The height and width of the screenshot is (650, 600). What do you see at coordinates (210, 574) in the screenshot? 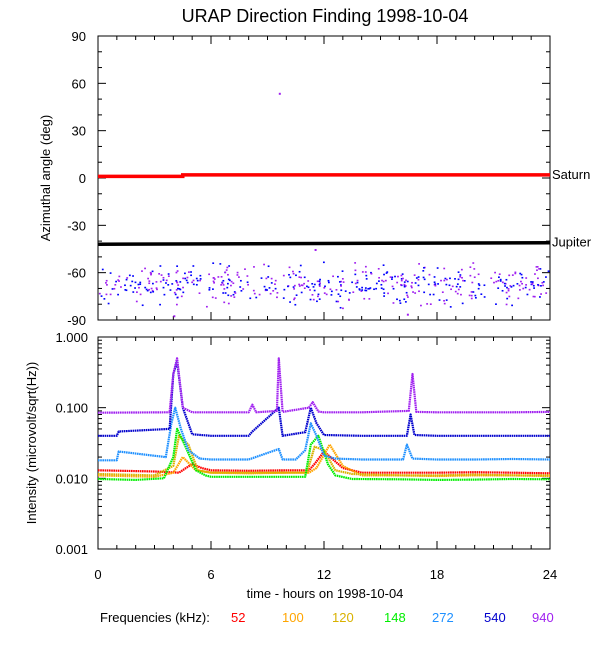
I see `x-tick-label: 6` at bounding box center [210, 574].